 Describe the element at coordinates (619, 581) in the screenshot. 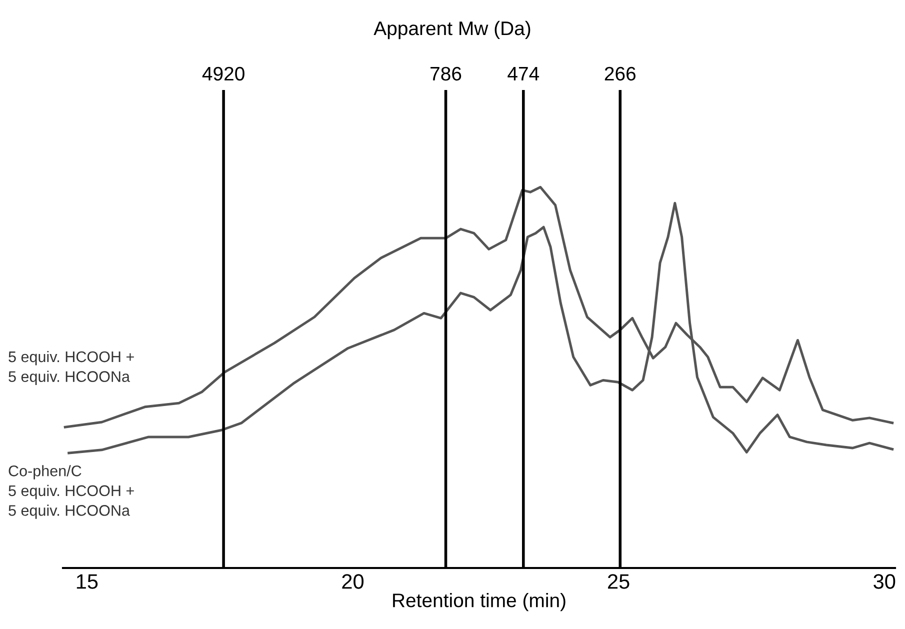

I see `x-tick-label: 25` at that location.